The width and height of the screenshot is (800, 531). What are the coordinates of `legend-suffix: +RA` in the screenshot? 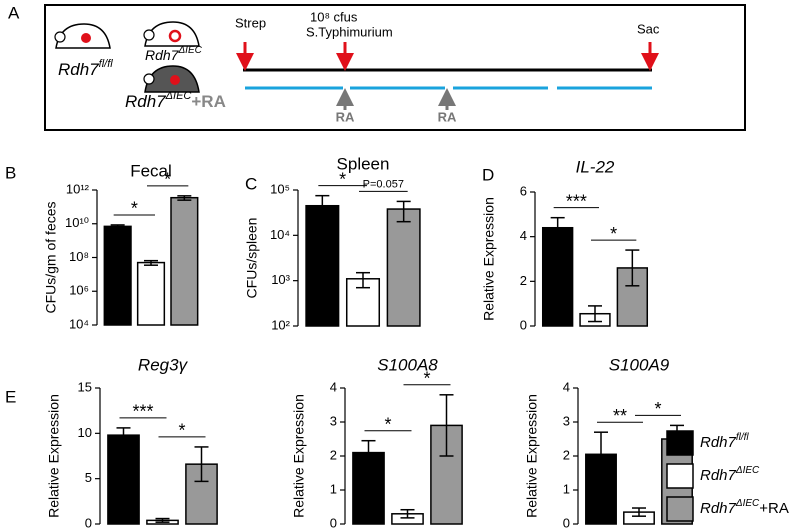 It's located at (774, 508).